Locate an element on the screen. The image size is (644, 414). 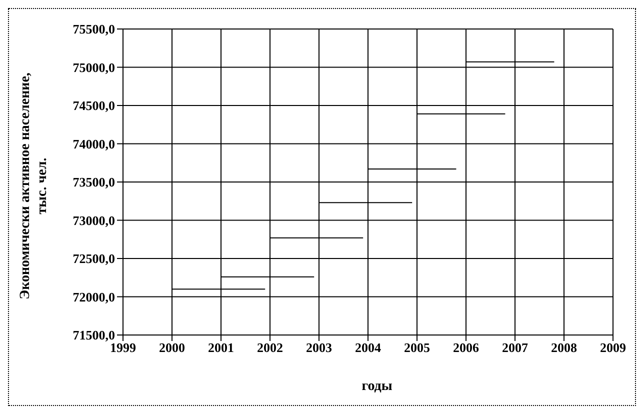
x-tick-label: 2005 is located at coordinates (417, 348).